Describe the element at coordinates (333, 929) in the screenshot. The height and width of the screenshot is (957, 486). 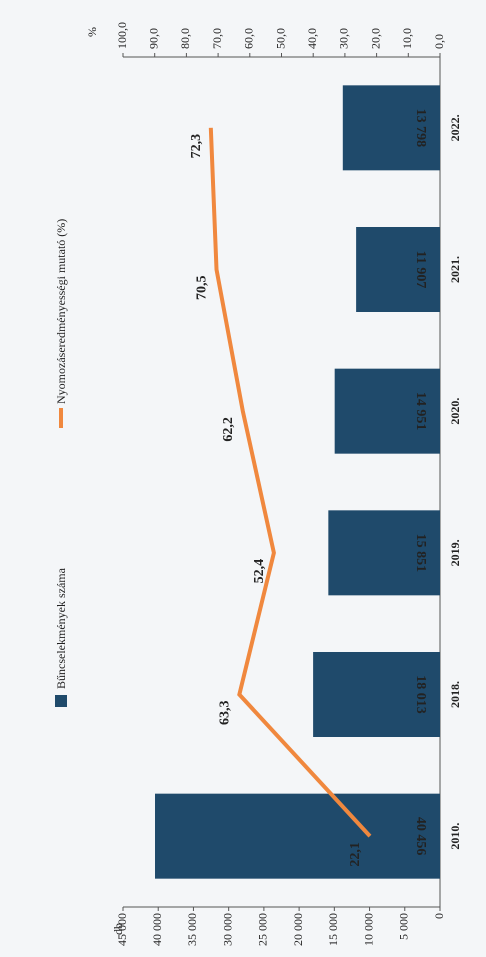
I see `y-tick-label: 15 000` at that location.